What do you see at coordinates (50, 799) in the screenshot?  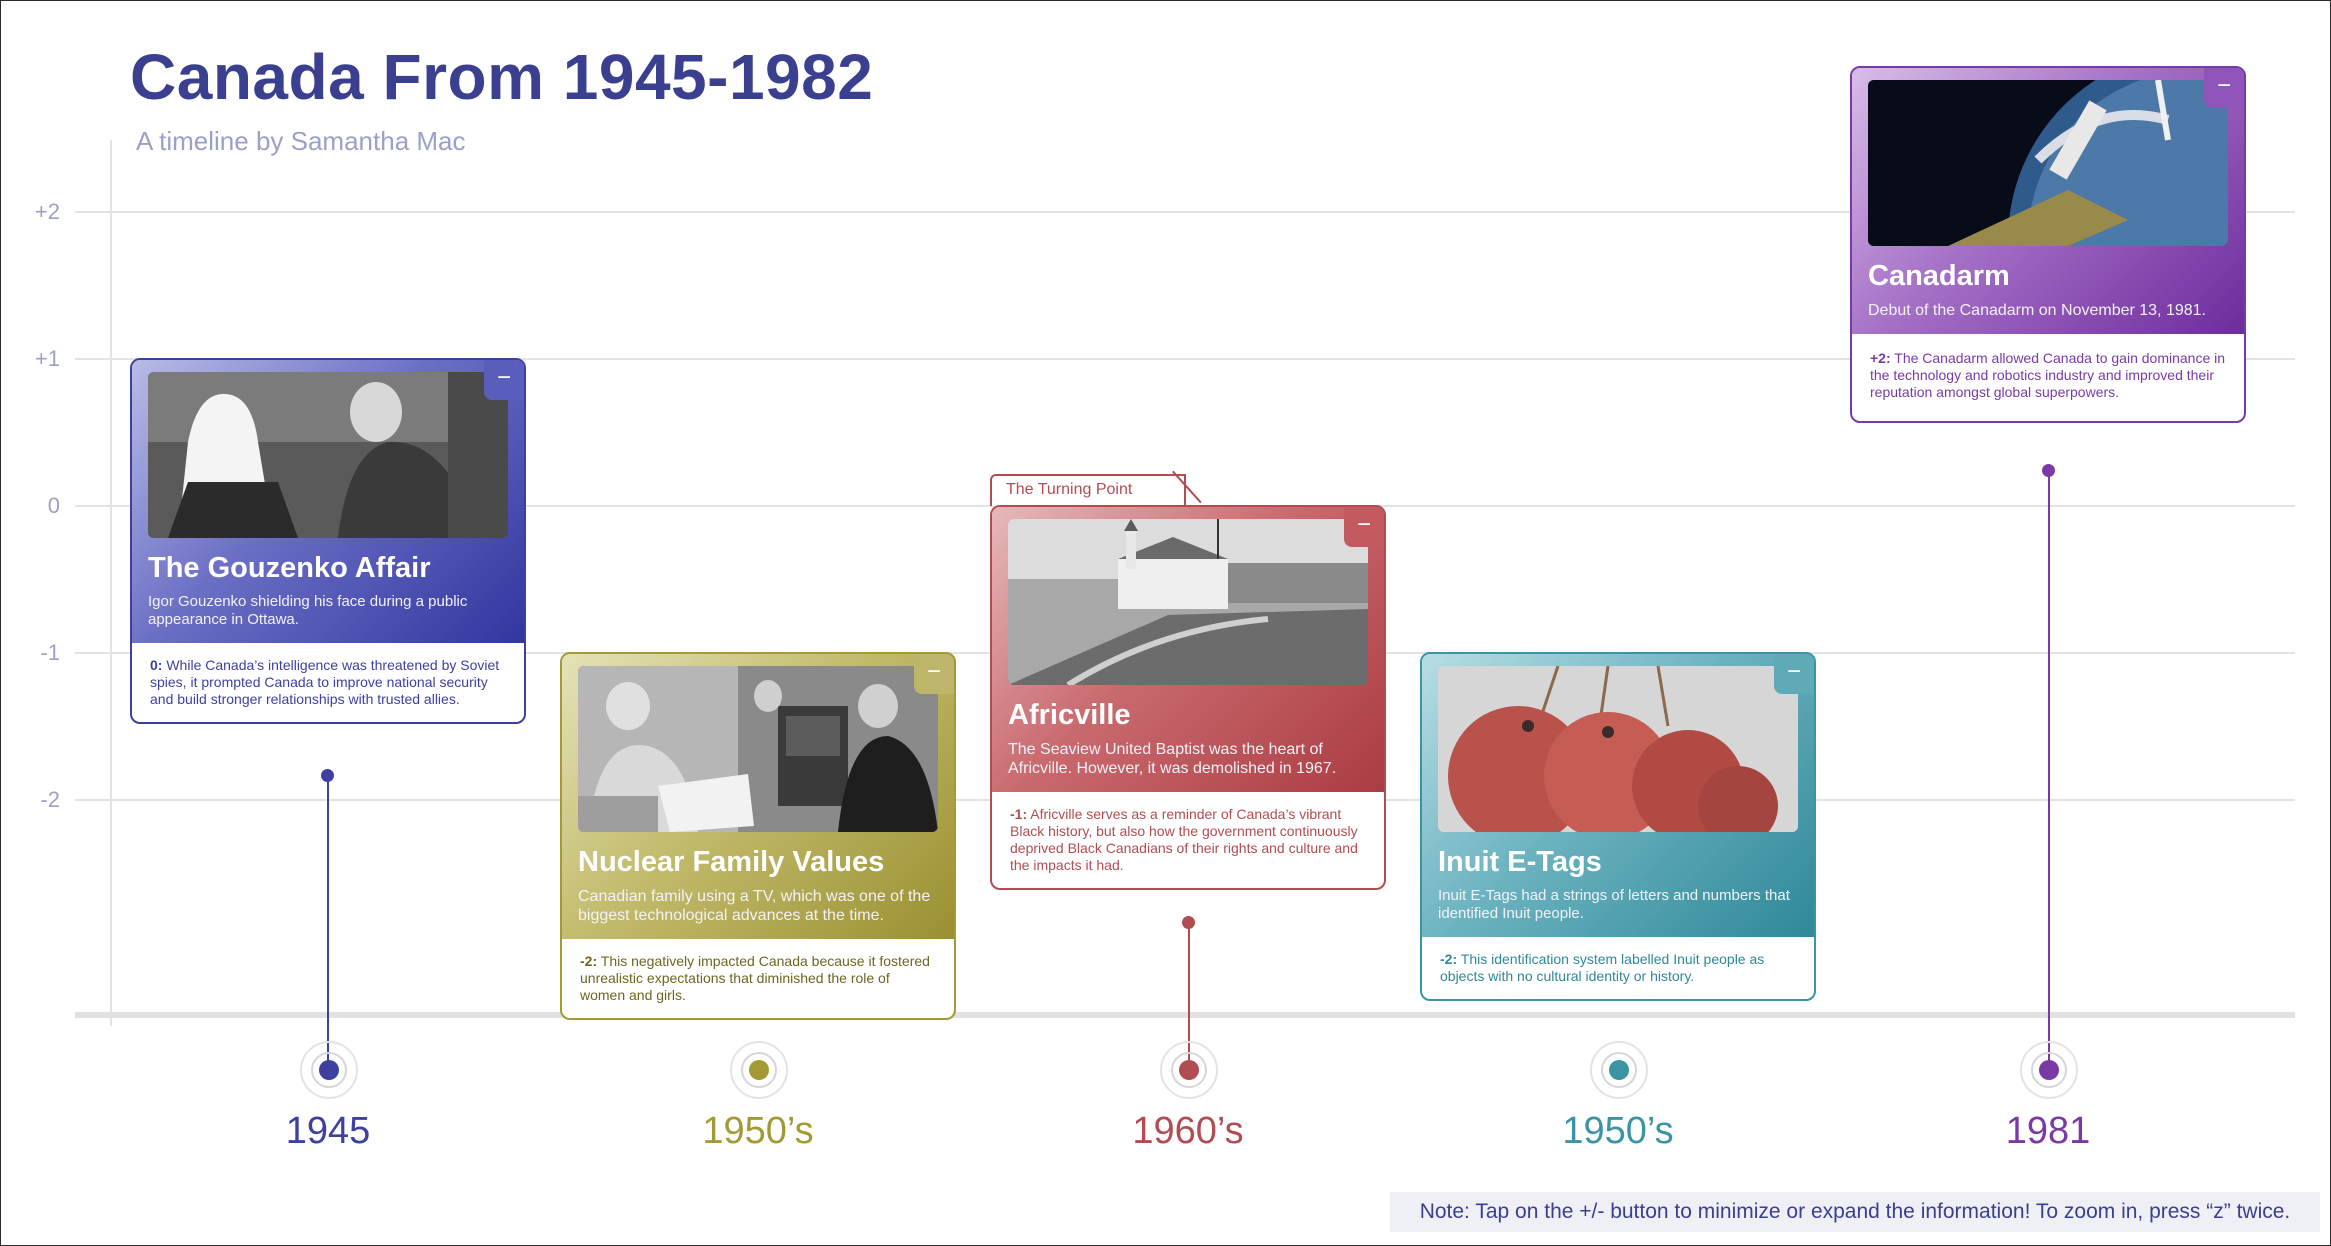 I see `y-label-minus2: -2` at bounding box center [50, 799].